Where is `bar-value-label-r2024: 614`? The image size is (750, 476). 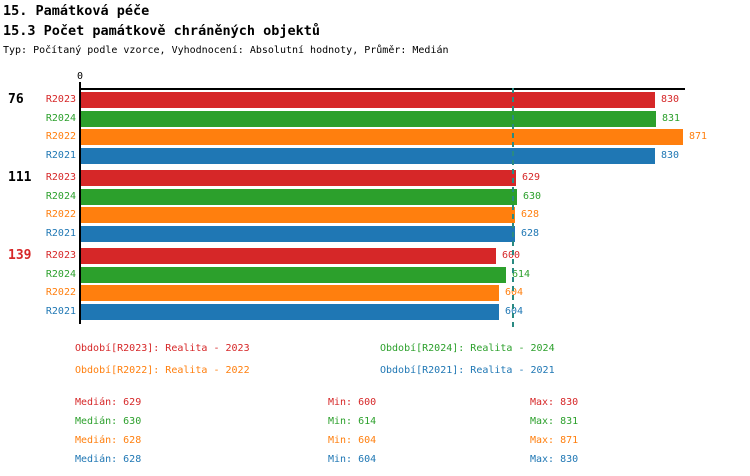 bar-value-label-r2024: 614 is located at coordinates (521, 274).